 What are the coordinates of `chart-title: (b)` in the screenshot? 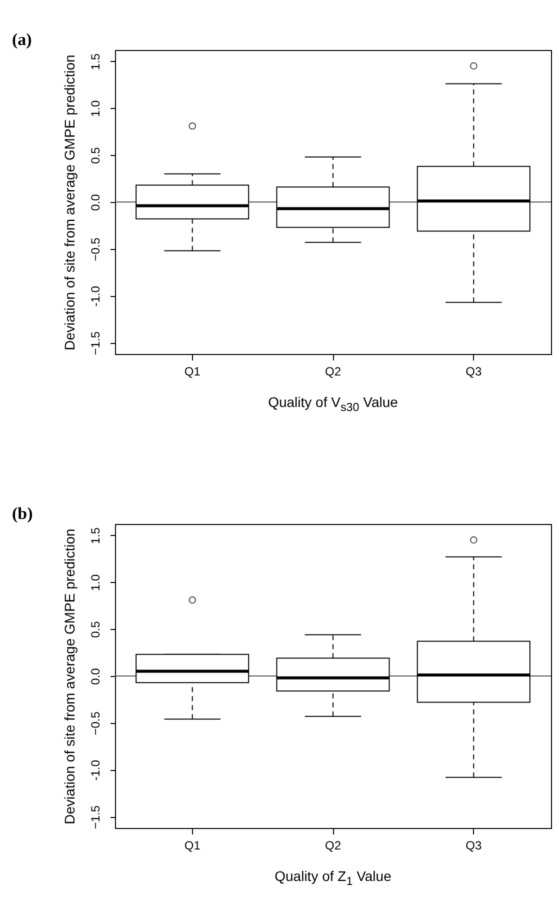 It's located at (22, 514).